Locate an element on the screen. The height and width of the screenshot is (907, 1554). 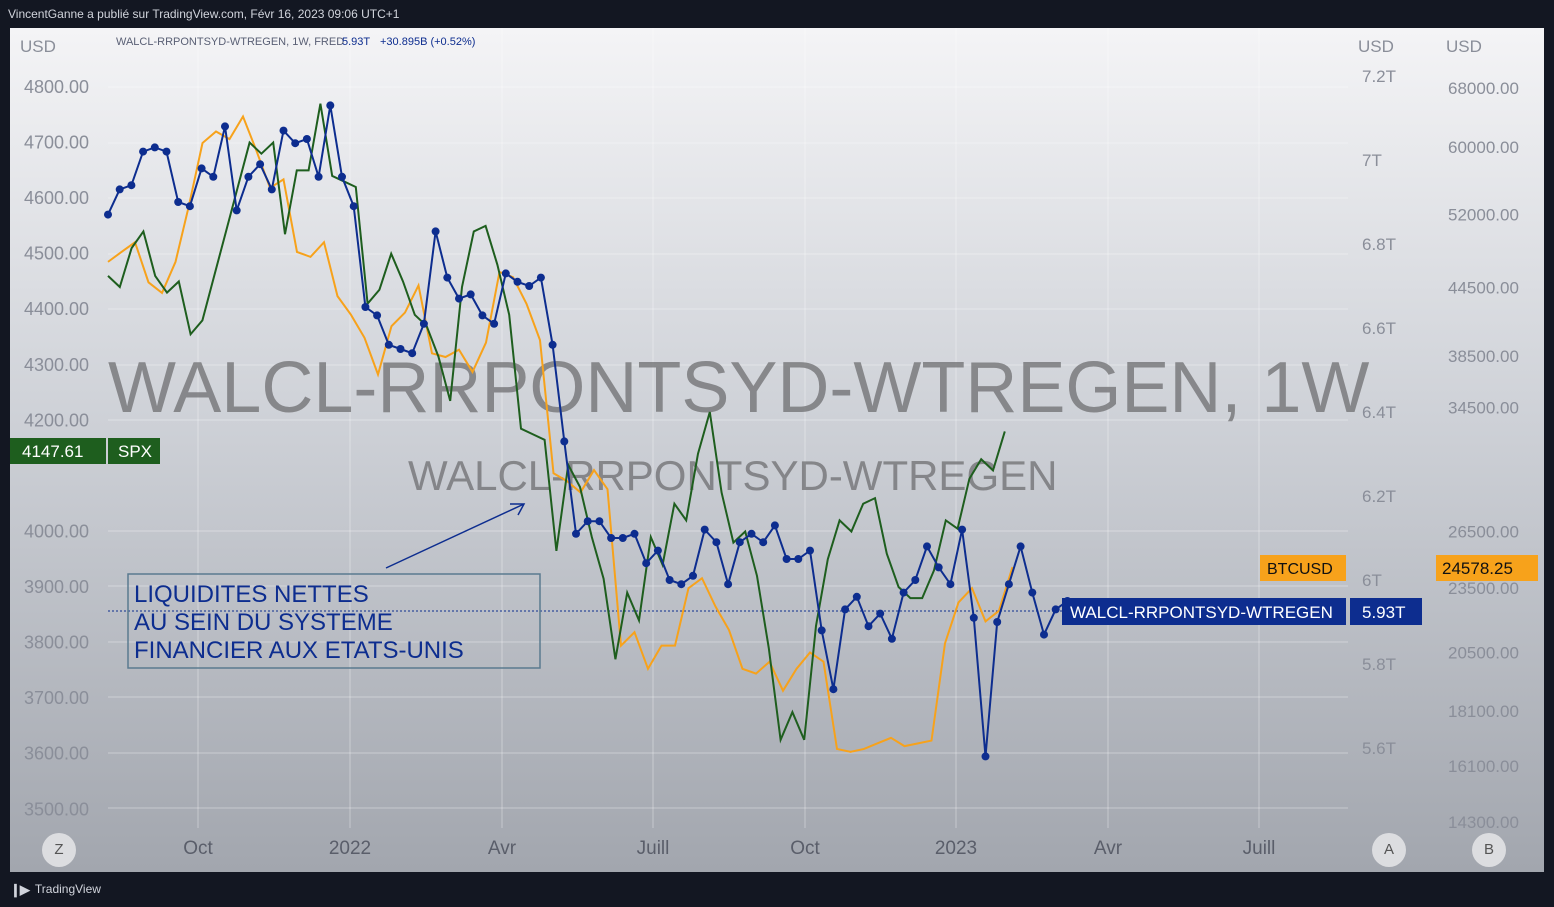
walcl-price-label-value-bg is located at coordinates (1386, 611).